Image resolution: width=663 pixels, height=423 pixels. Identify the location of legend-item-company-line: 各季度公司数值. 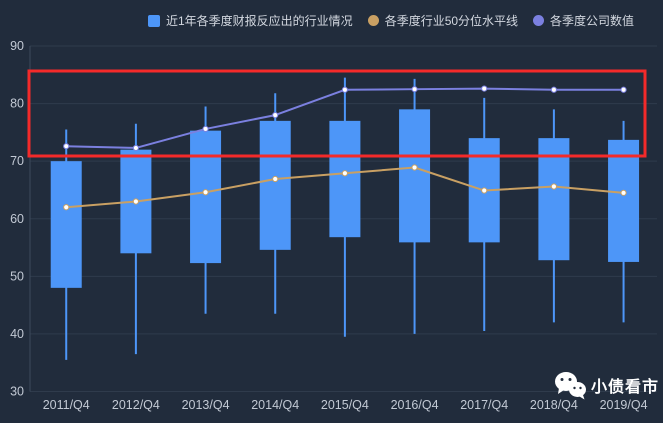
(583, 20).